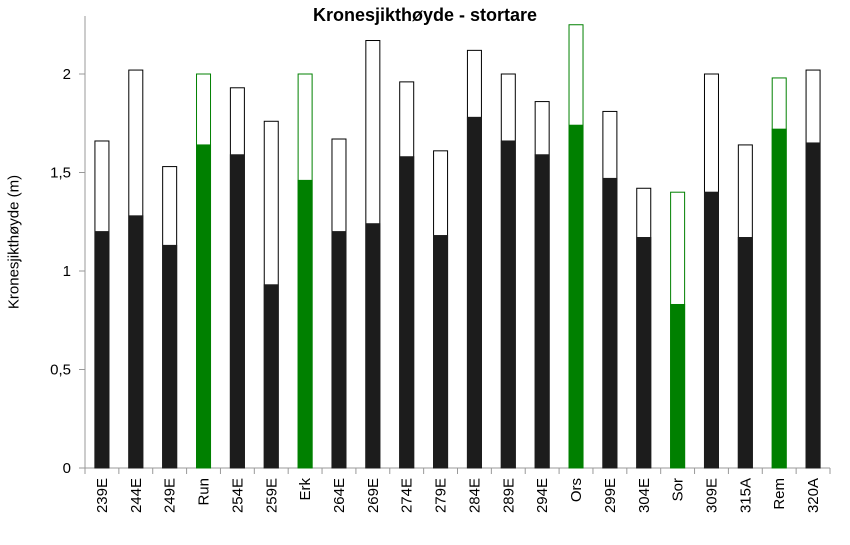  What do you see at coordinates (474, 495) in the screenshot?
I see `x-tick-label: 284E` at bounding box center [474, 495].